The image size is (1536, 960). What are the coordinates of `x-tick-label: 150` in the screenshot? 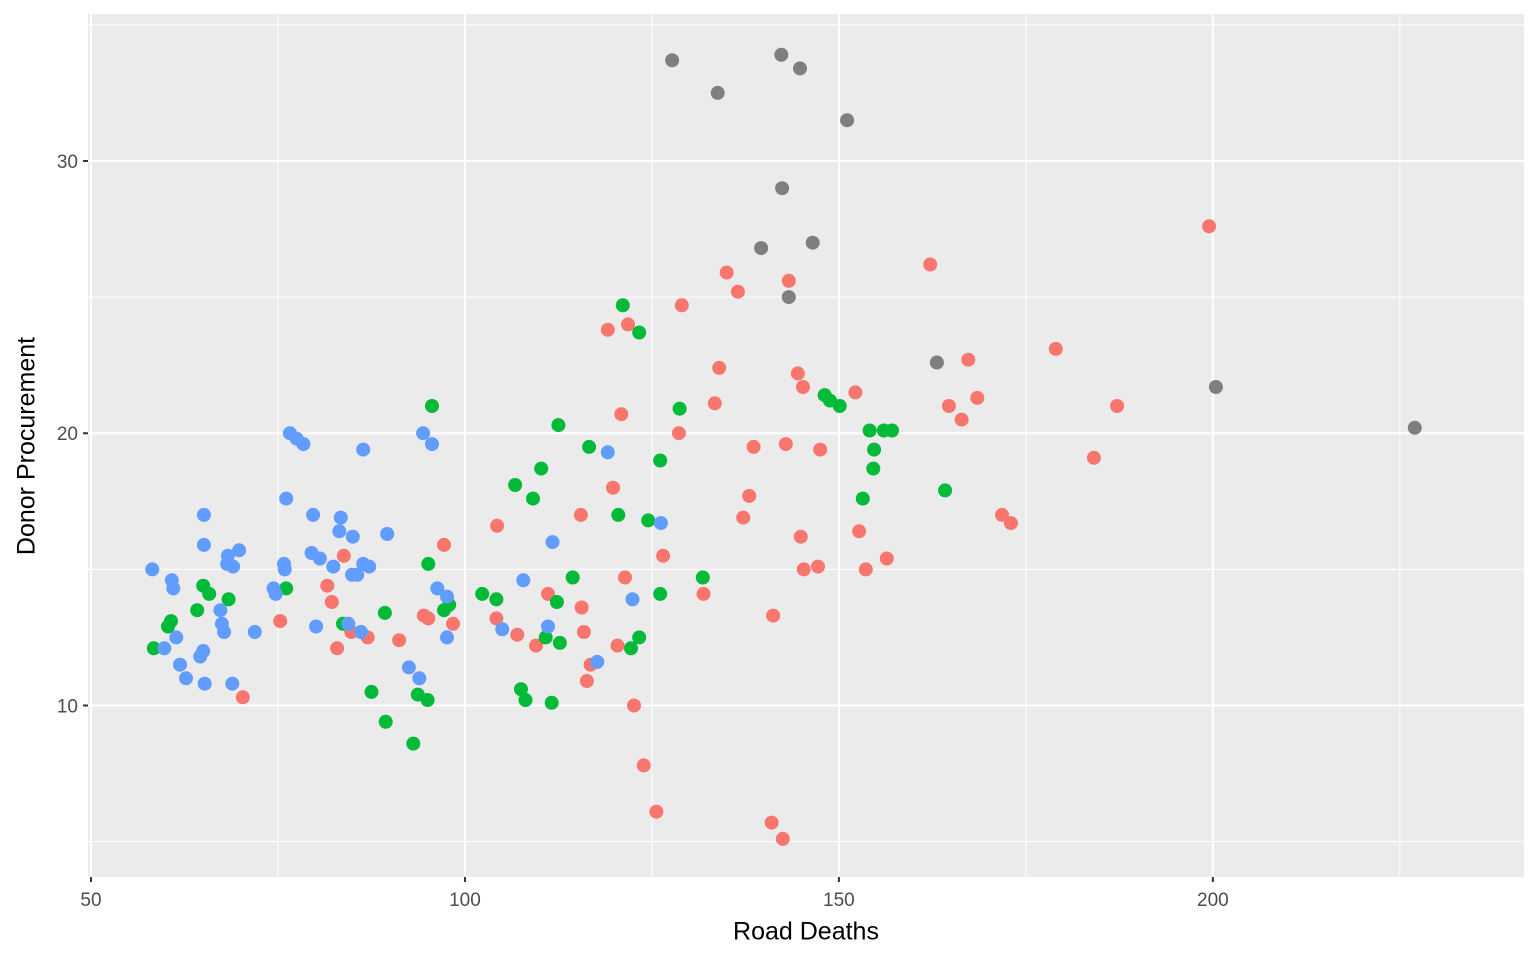 It's located at (839, 900).